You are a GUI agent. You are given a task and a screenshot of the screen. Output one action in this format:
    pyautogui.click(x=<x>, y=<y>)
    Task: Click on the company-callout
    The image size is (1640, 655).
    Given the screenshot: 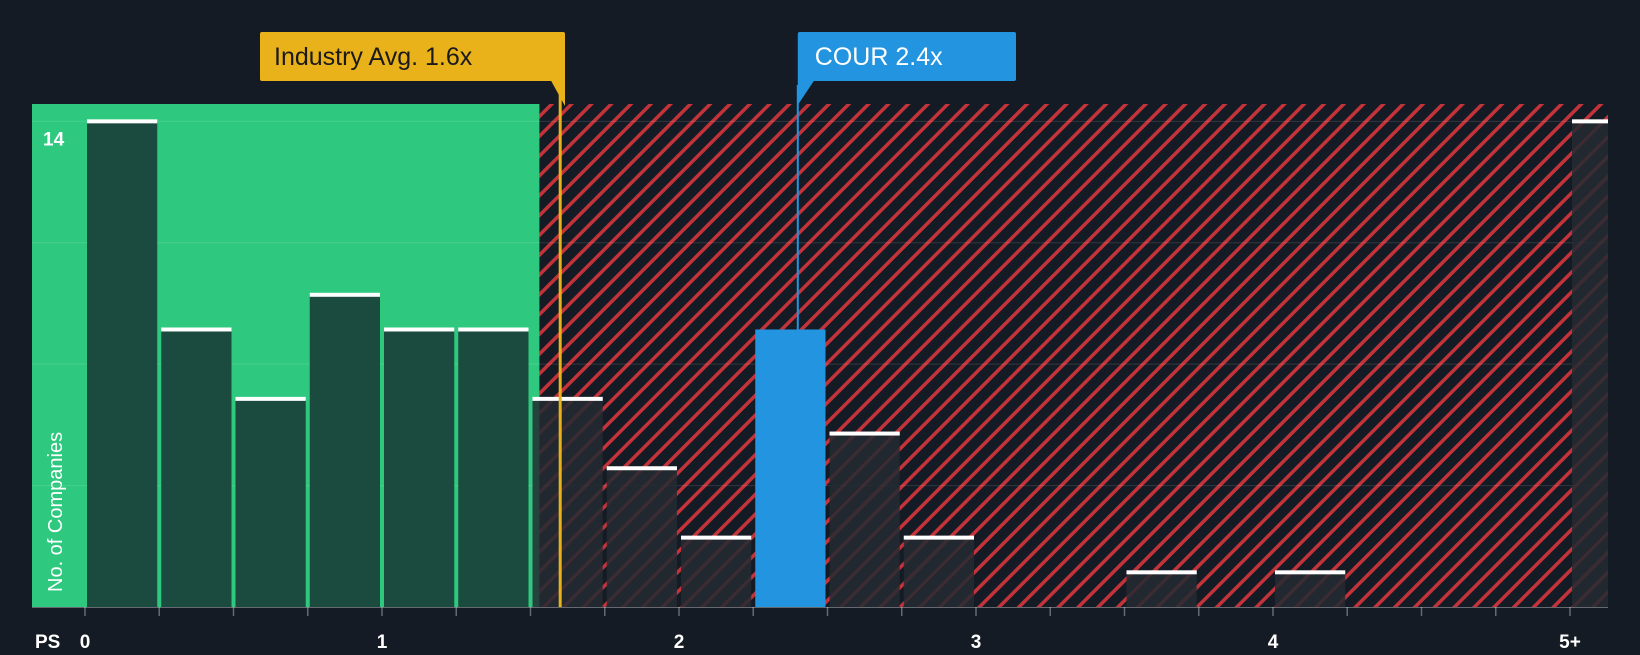 What is the action you would take?
    pyautogui.click(x=906, y=68)
    